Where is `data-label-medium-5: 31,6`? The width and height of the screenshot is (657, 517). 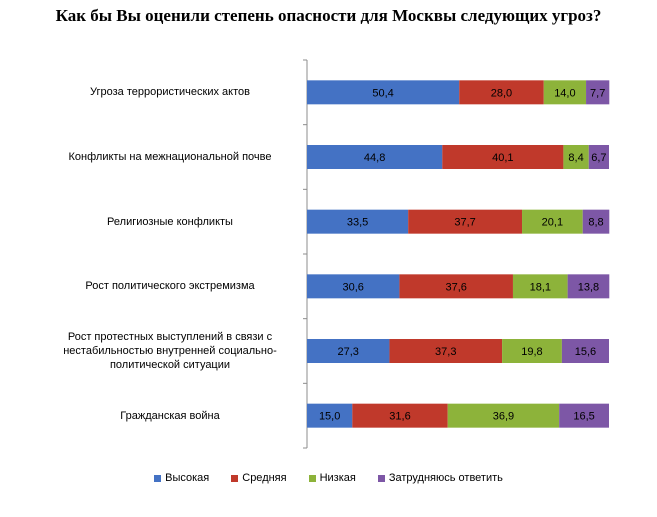
data-label-medium-5: 31,6 is located at coordinates (399, 417).